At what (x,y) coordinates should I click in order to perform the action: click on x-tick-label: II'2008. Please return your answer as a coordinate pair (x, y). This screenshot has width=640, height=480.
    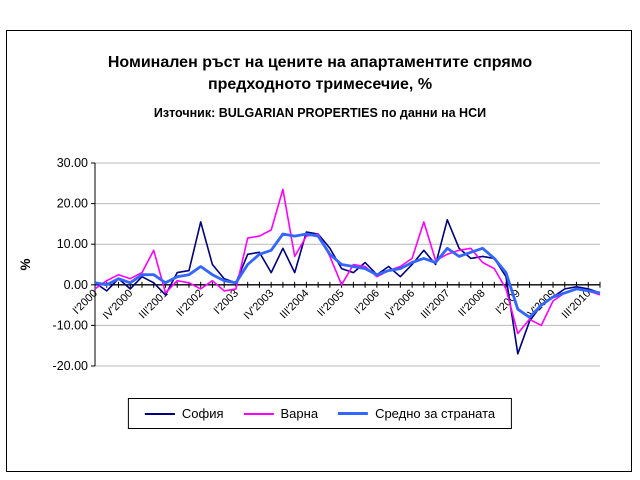
    Looking at the image, I should click on (472, 303).